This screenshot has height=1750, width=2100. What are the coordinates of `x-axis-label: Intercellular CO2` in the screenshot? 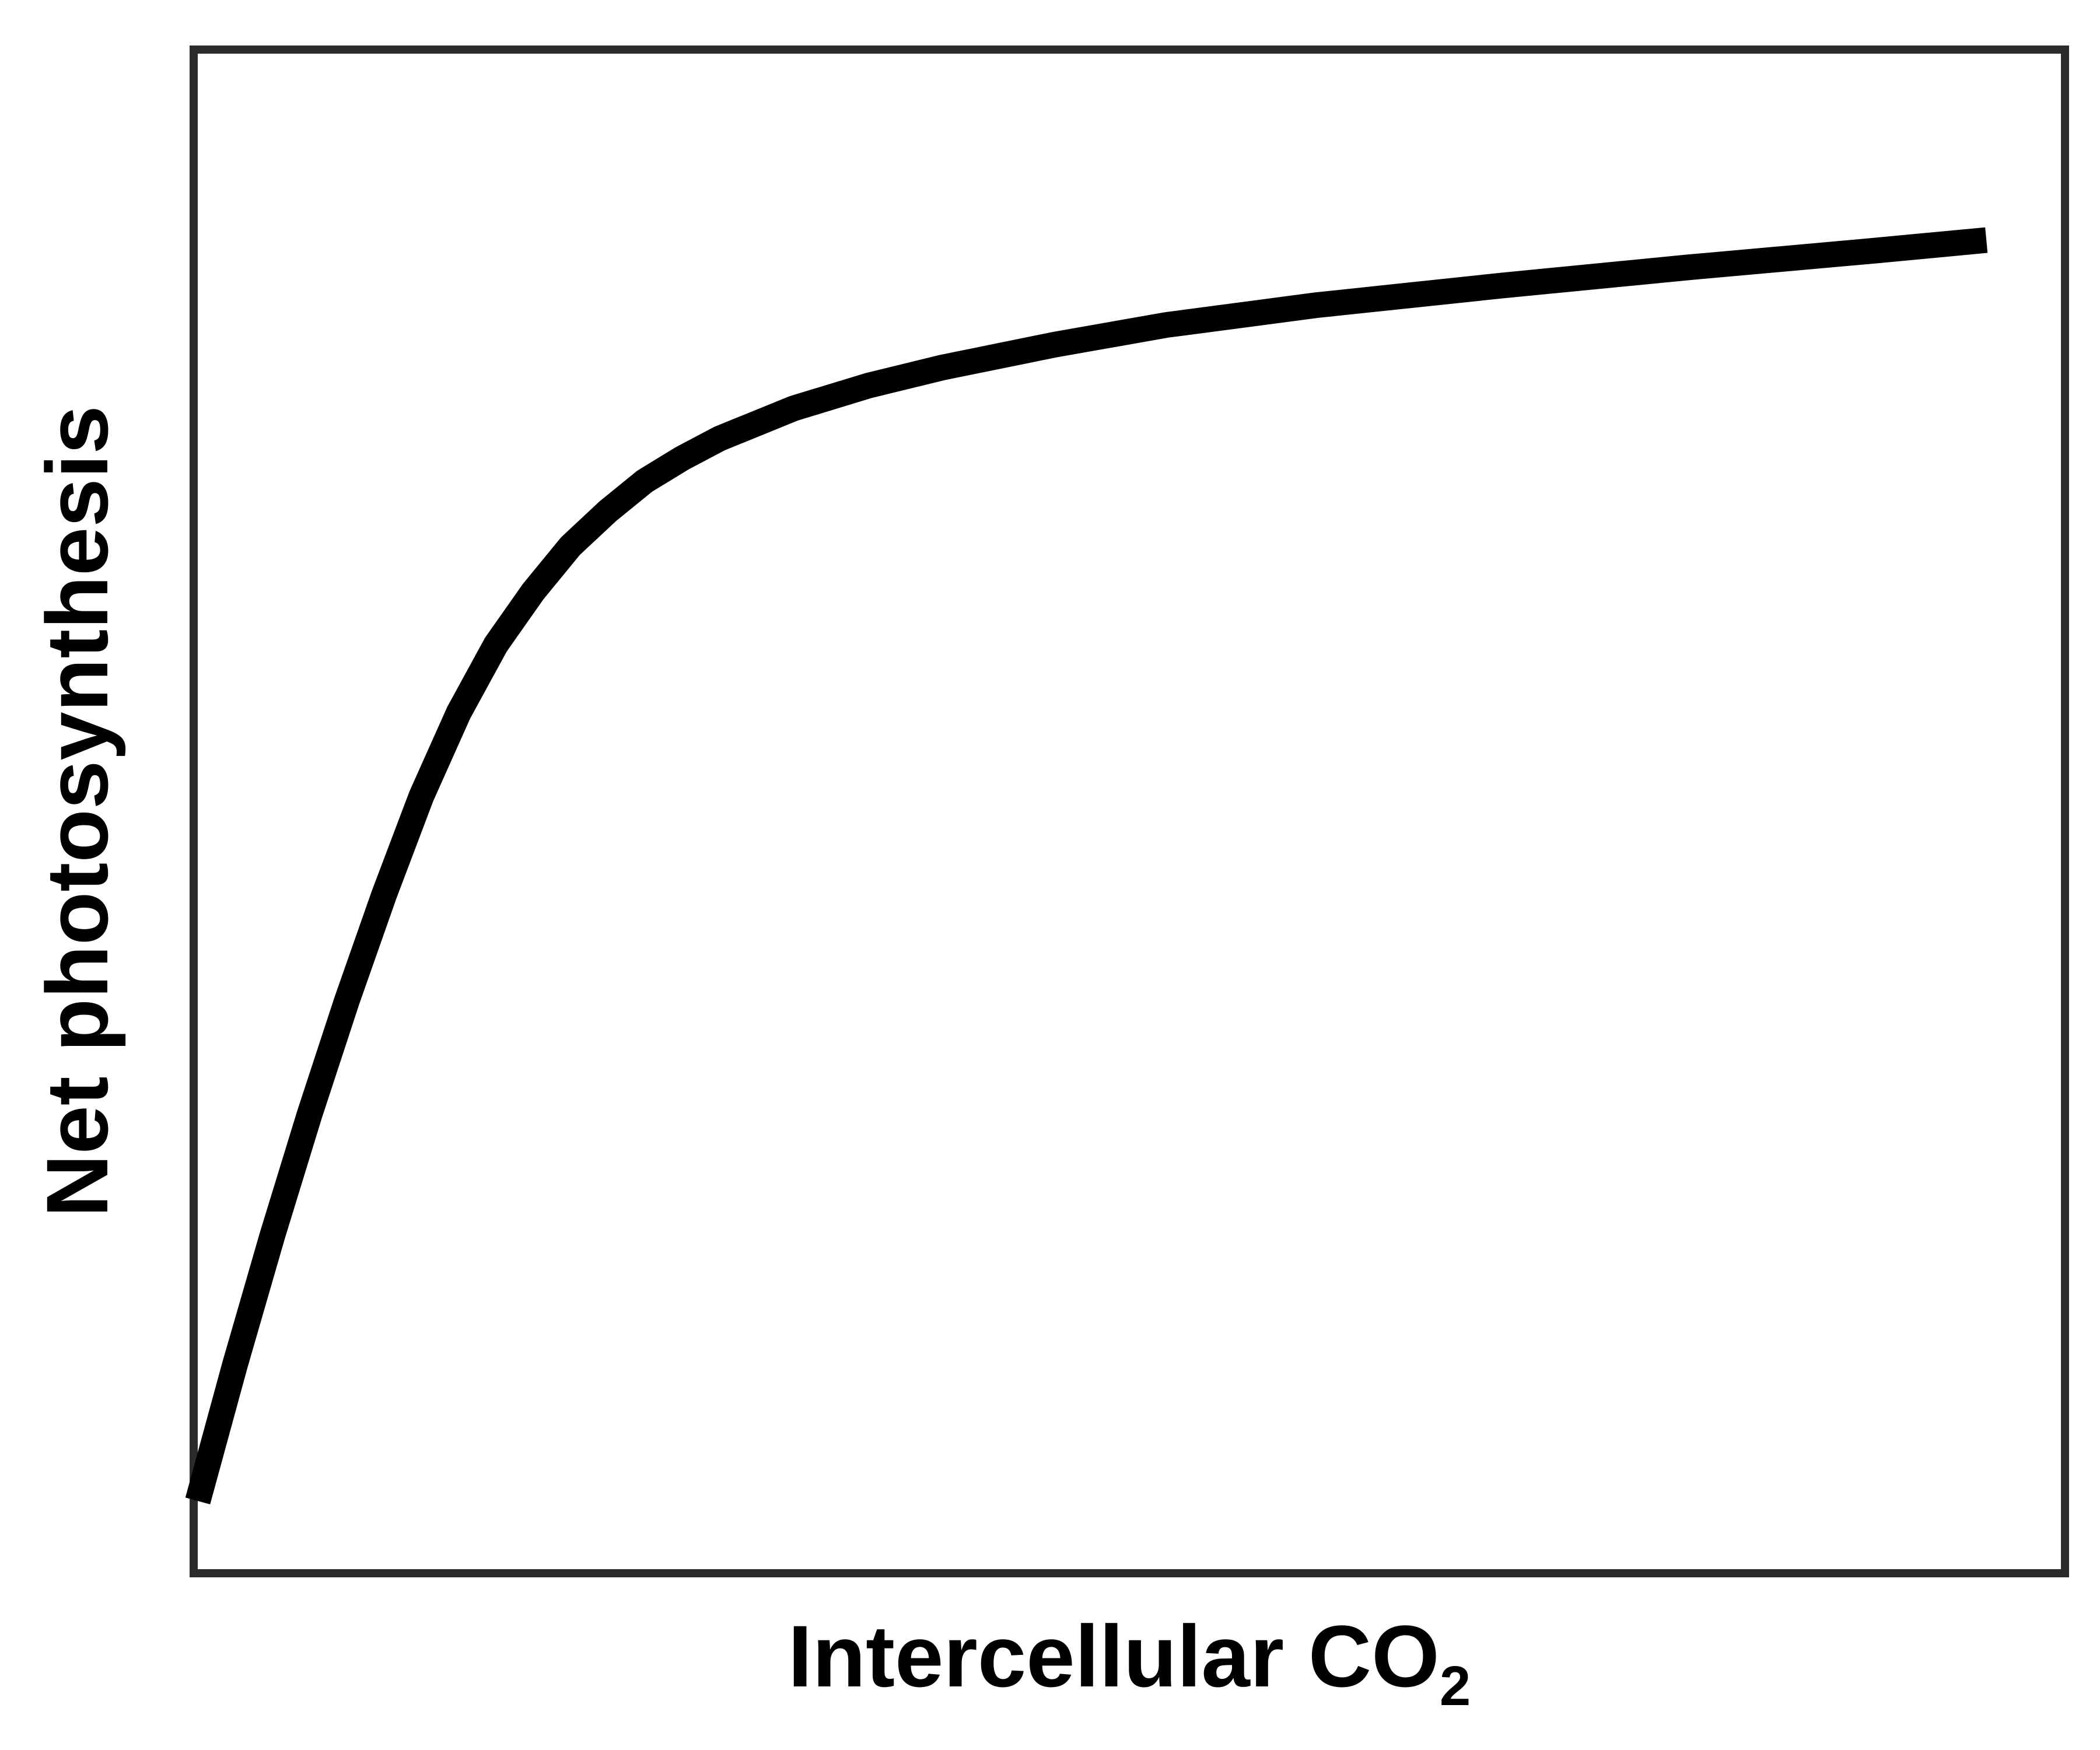 It's located at (1129, 1662).